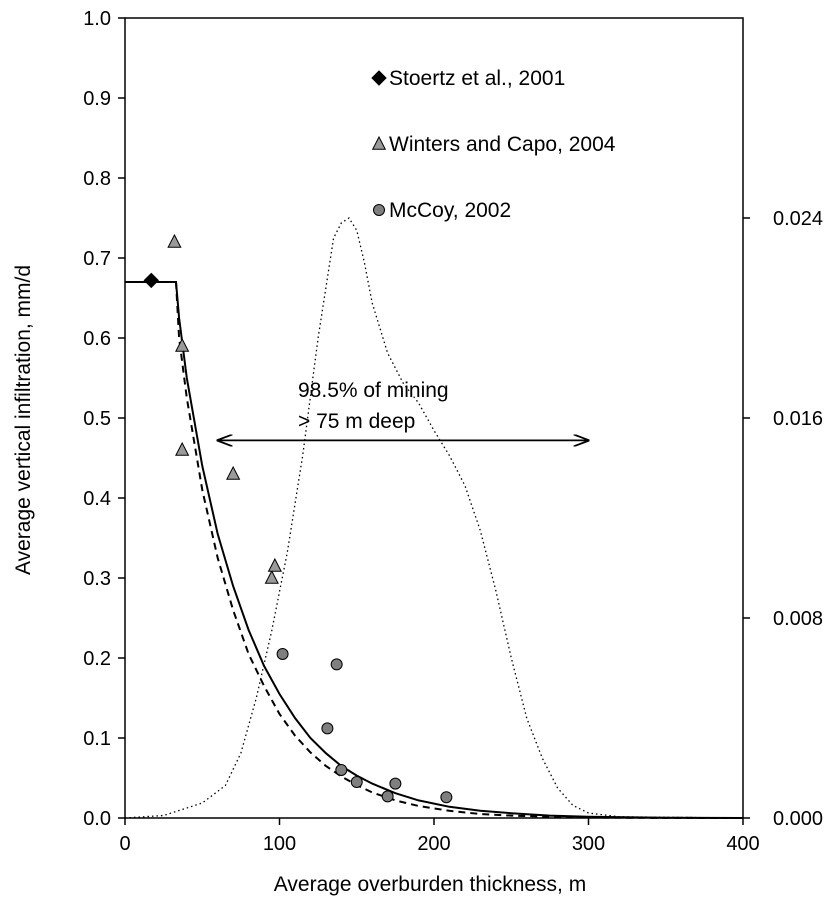  Describe the element at coordinates (798, 419) in the screenshot. I see `y2-tick-label: 0.016` at that location.